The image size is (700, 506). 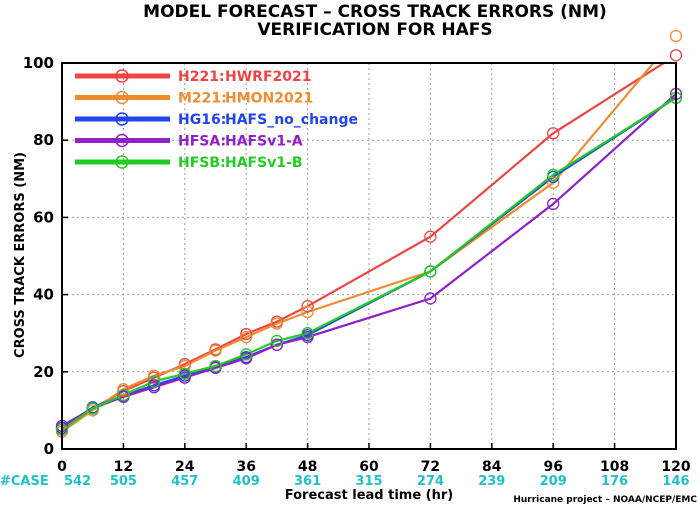 I want to click on case-count: 209, so click(x=553, y=481).